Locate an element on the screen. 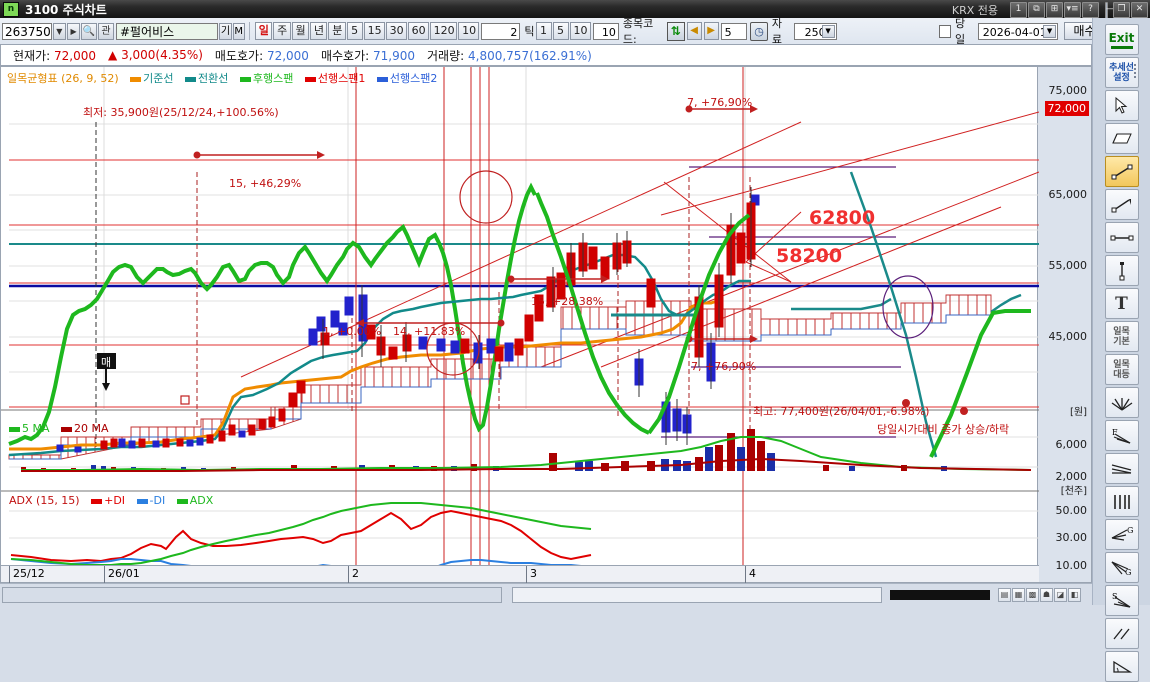  gann-fan-right-icon: G is located at coordinates (1121, 567).